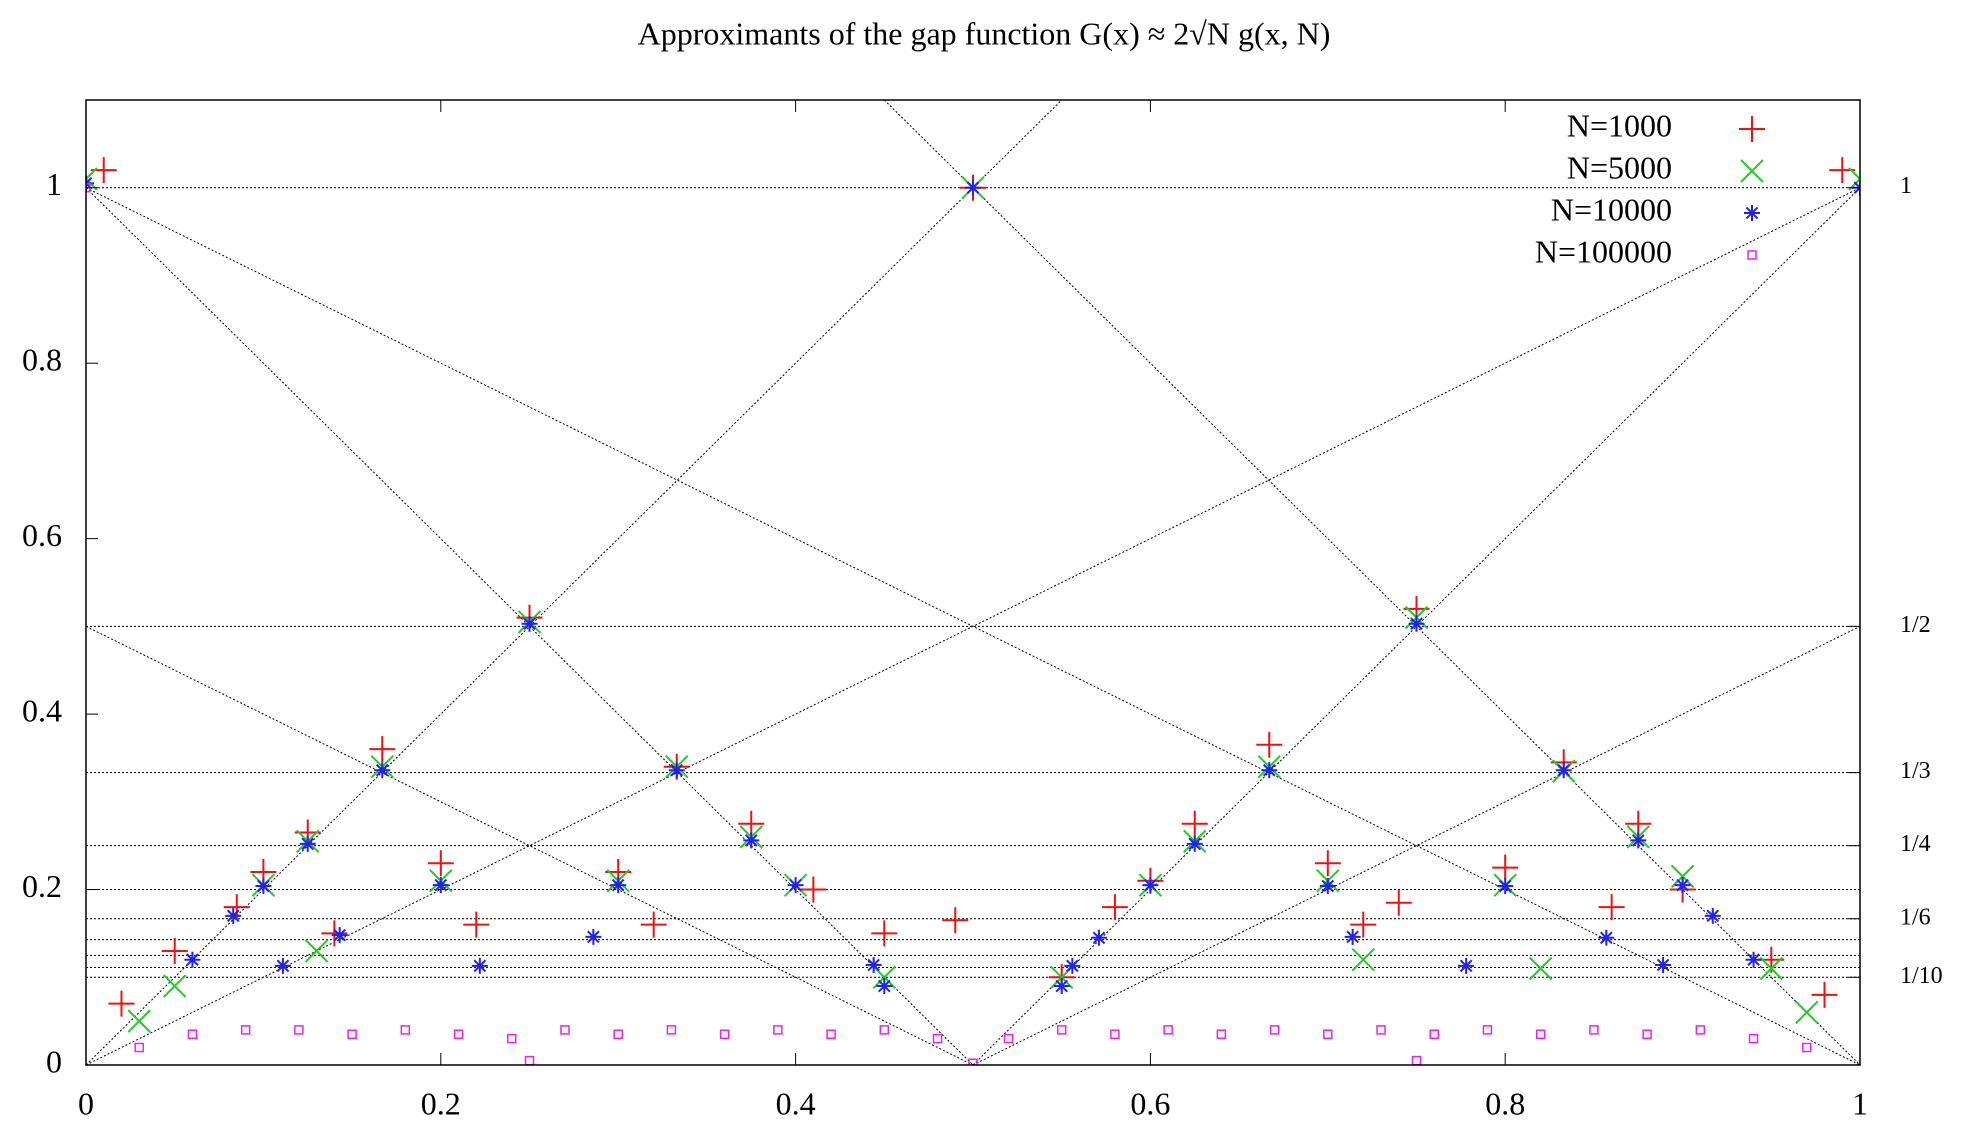 This screenshot has width=1969, height=1133. Describe the element at coordinates (86, 1103) in the screenshot. I see `x-tick-label: 0` at that location.